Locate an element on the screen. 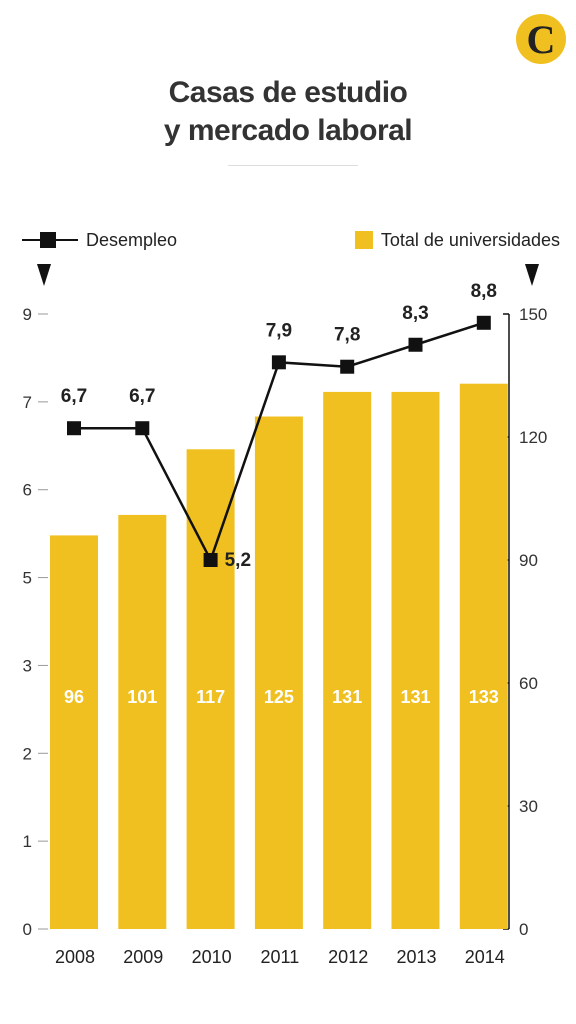  logo-letter: C is located at coordinates (541, 39).